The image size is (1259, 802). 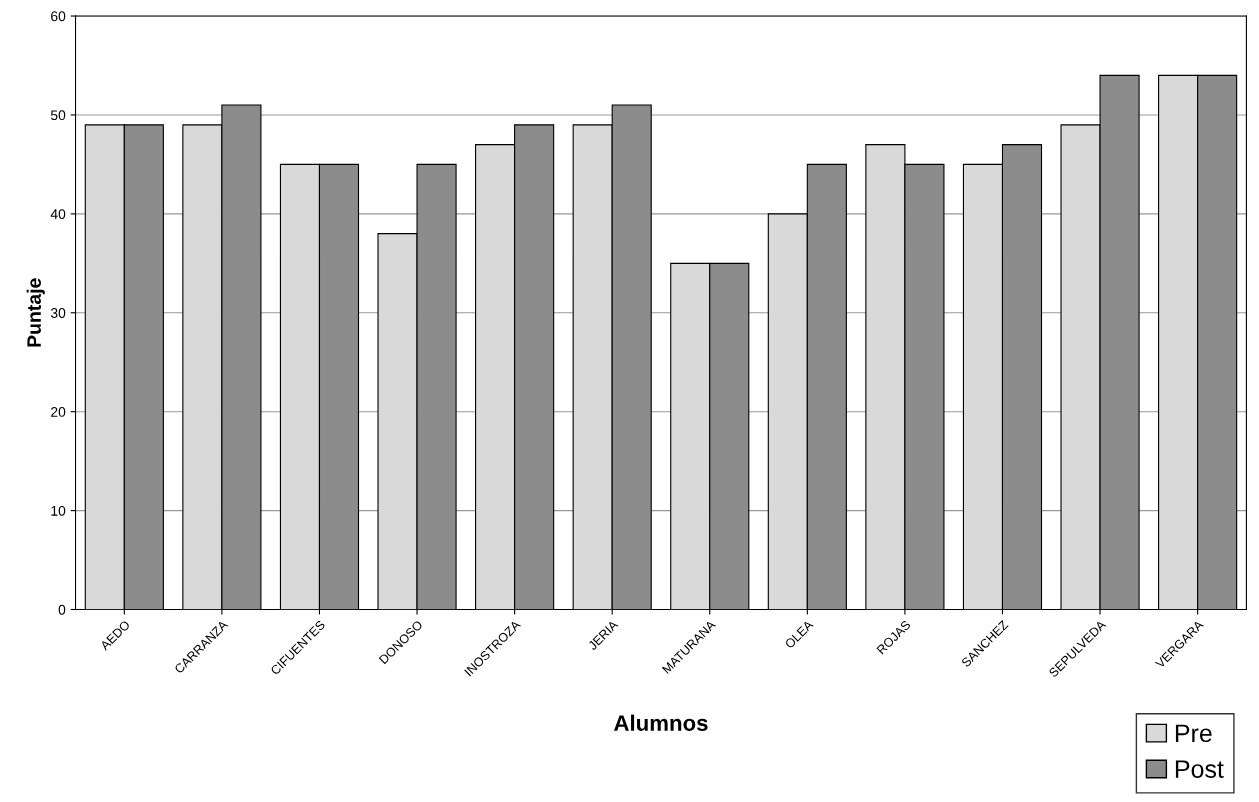 What do you see at coordinates (1199, 769) in the screenshot?
I see `legend-label: Post` at bounding box center [1199, 769].